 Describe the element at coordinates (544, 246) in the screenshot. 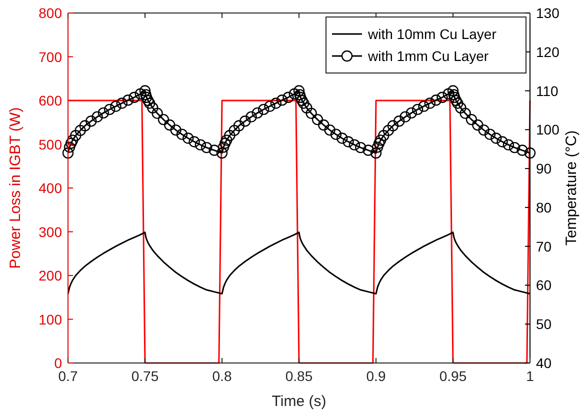

I see `y2-tick-label: 70` at that location.